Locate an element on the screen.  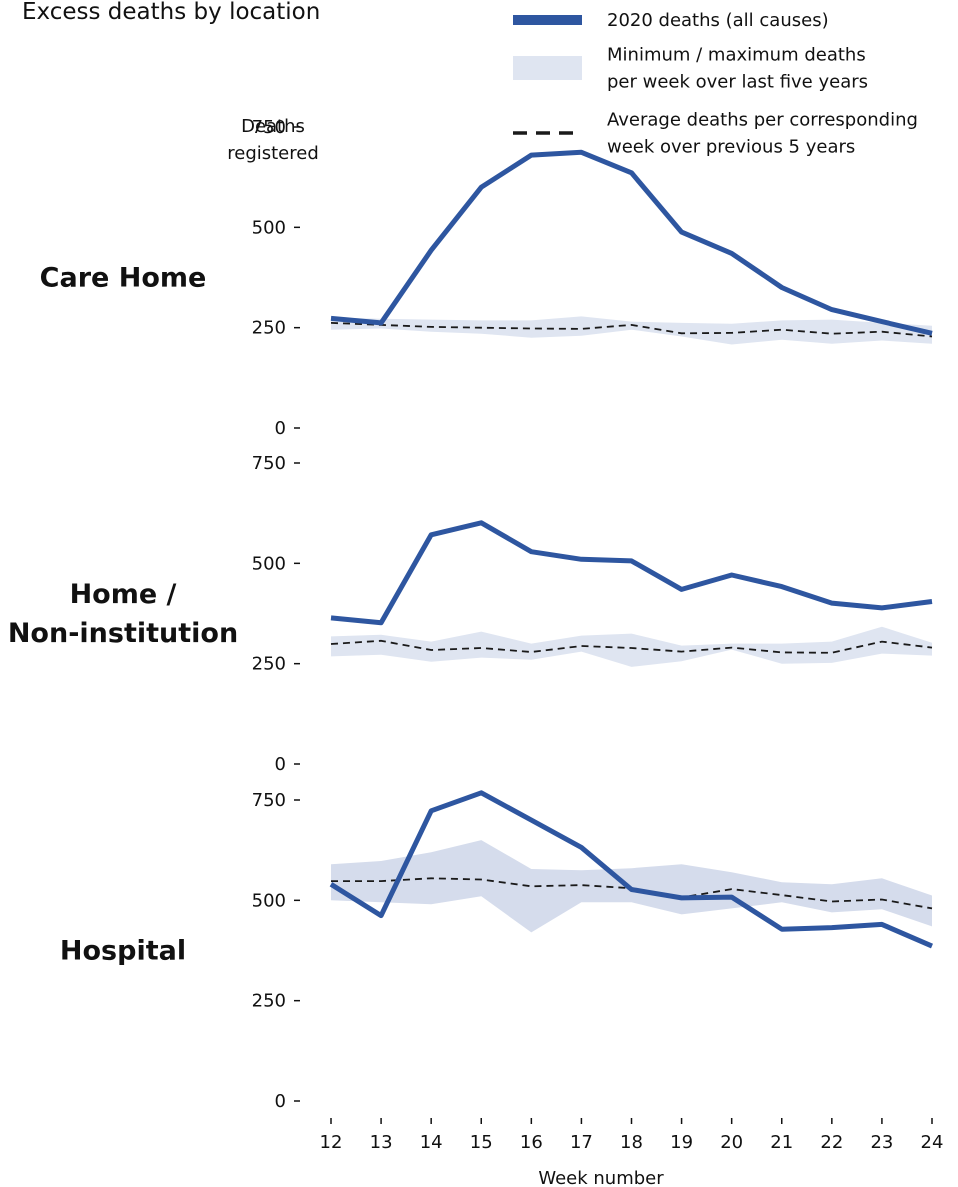
x-tick-label: 23 is located at coordinates (881, 1142).